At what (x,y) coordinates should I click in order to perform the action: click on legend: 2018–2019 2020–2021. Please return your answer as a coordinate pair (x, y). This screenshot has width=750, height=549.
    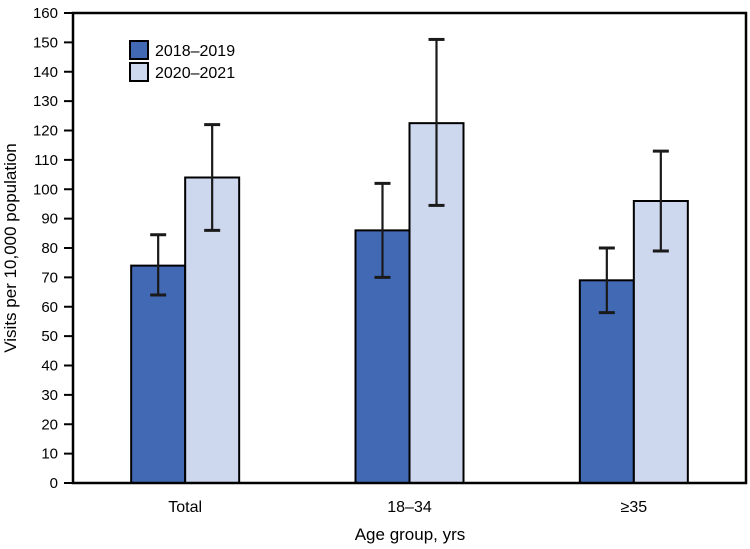
    Looking at the image, I should click on (182, 61).